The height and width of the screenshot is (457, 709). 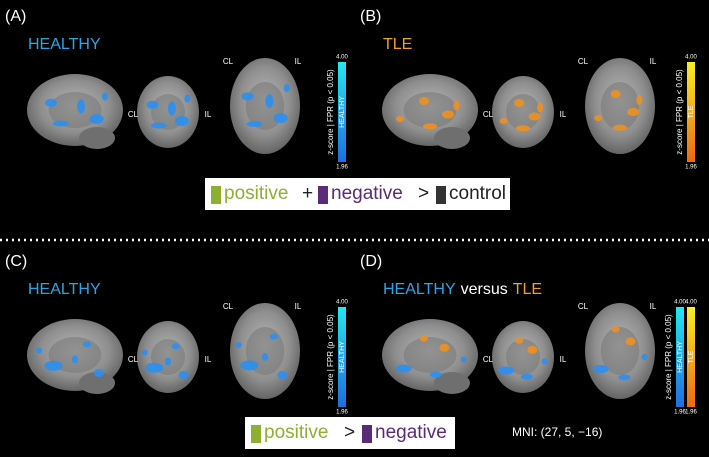 What do you see at coordinates (527, 289) in the screenshot?
I see `panel-title: TLE` at bounding box center [527, 289].